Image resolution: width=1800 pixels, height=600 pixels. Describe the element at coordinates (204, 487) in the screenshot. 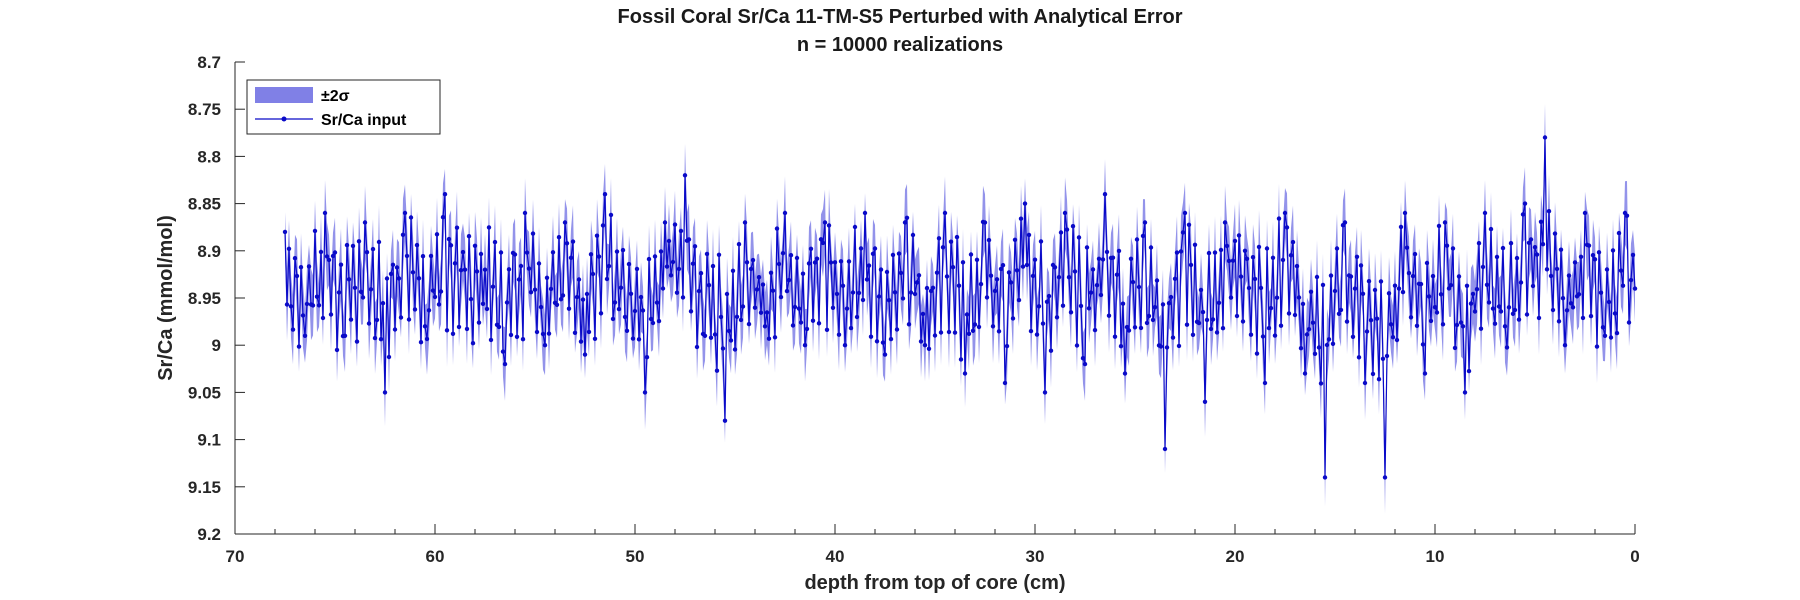

I see `y-tick-label: 9.15` at that location.